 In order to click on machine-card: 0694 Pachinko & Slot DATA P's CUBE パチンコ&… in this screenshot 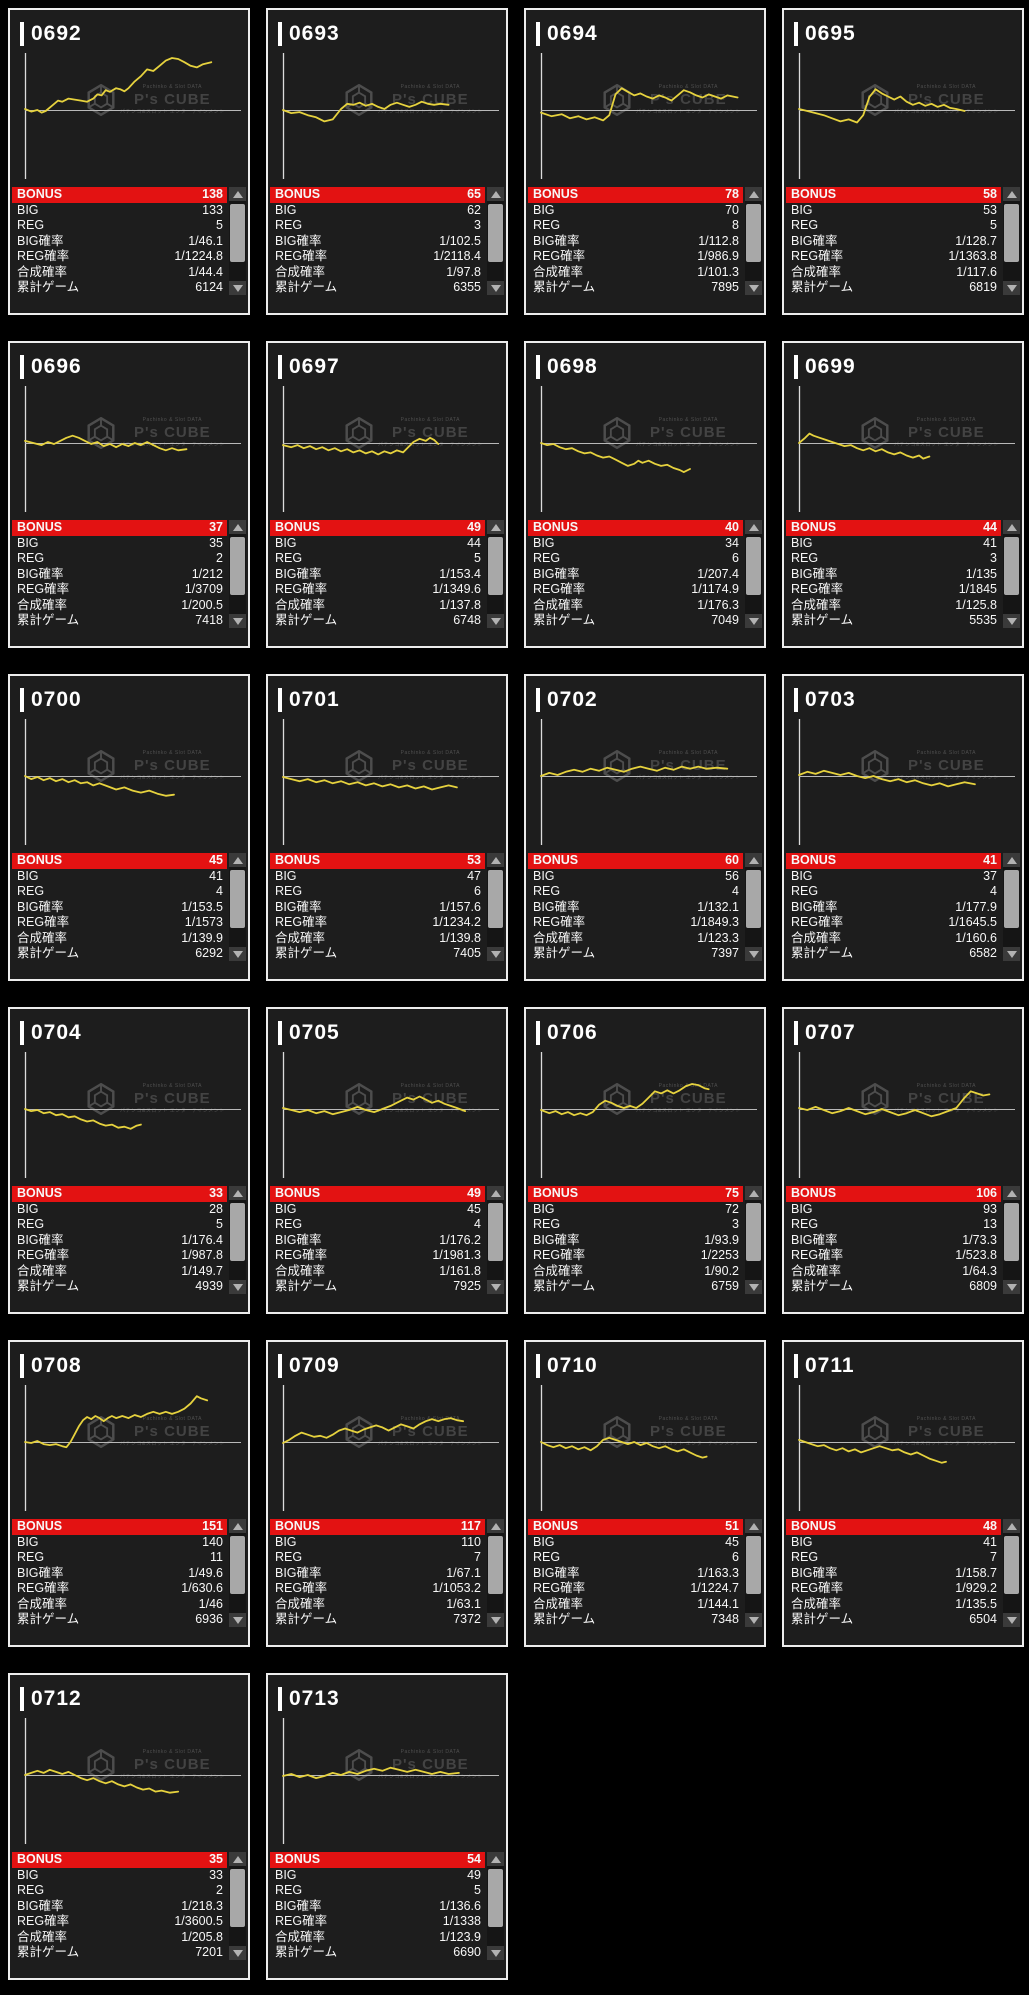, I will do `click(645, 161)`.